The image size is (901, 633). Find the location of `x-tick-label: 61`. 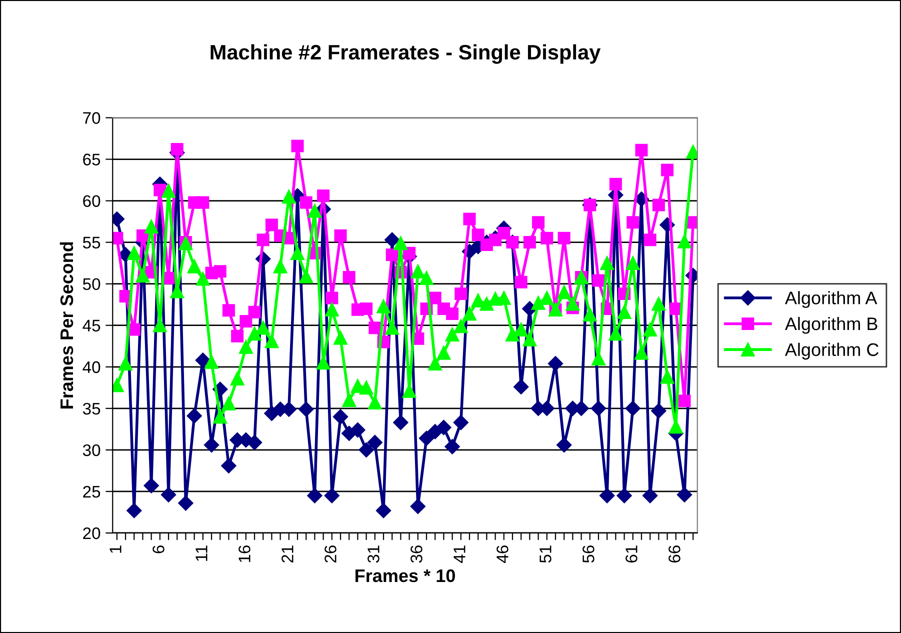

x-tick-label: 61 is located at coordinates (632, 554).